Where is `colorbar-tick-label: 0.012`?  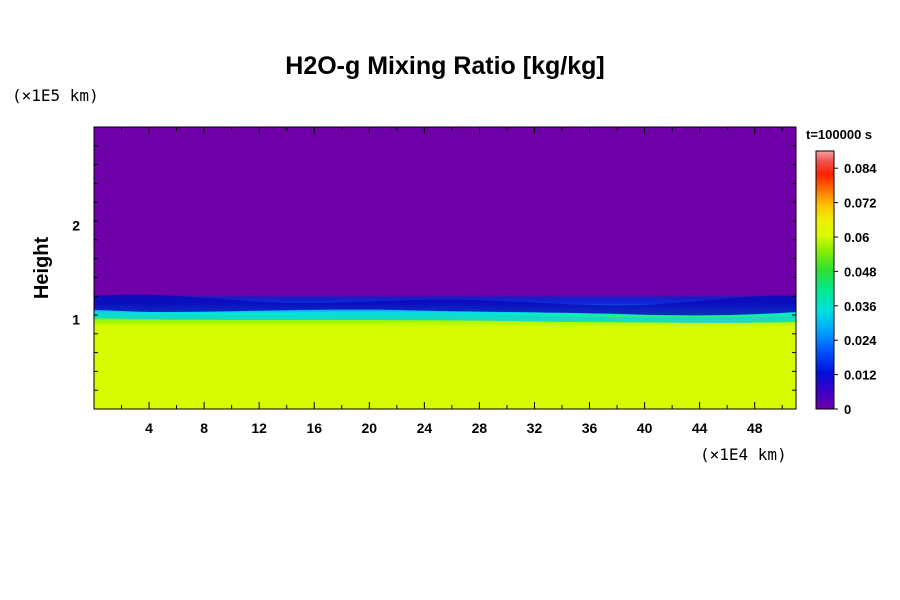 colorbar-tick-label: 0.012 is located at coordinates (860, 375).